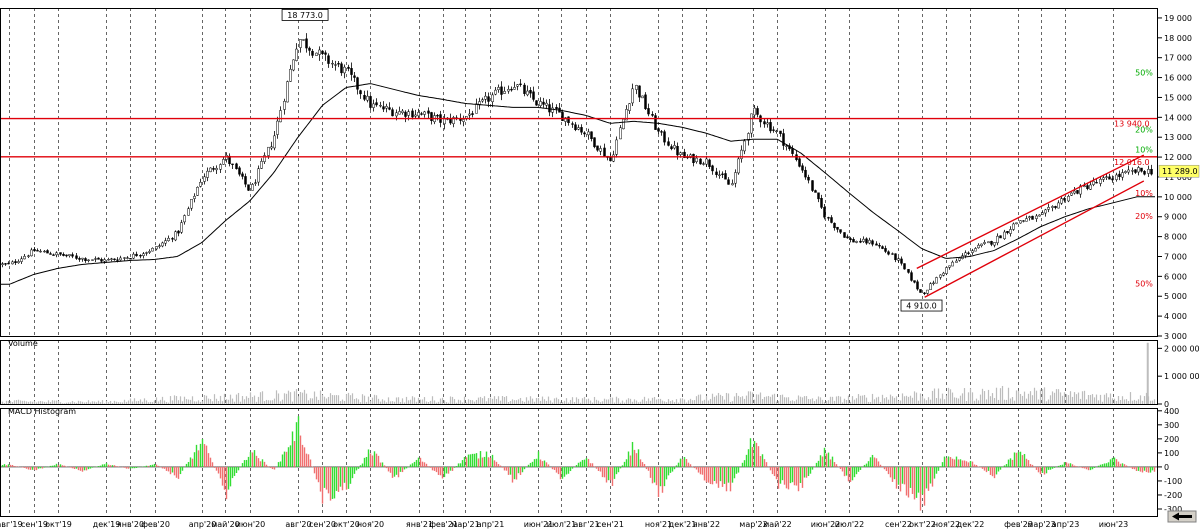 The height and width of the screenshot is (530, 1200). What do you see at coordinates (1175, 276) in the screenshot?
I see `price-y-tick-label: 6 000` at bounding box center [1175, 276].